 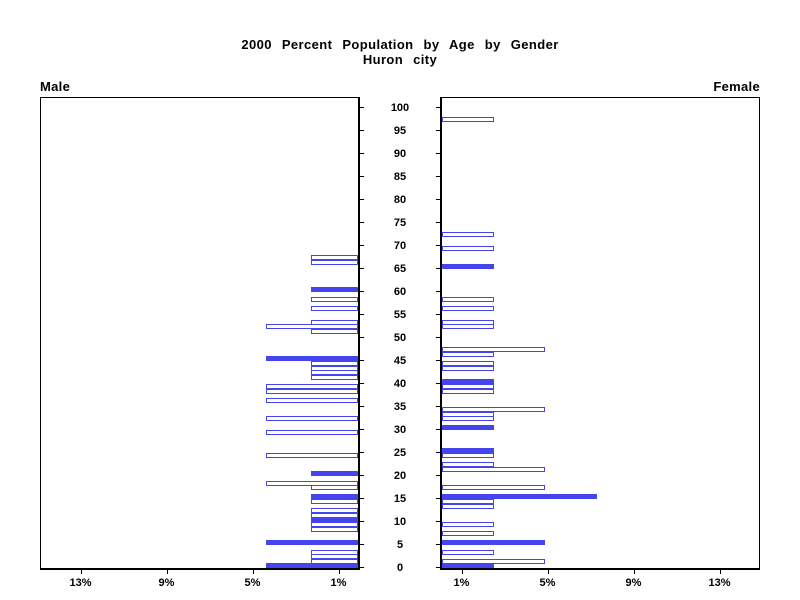 I want to click on male-pct-label-1: 1%, so click(x=338, y=583).